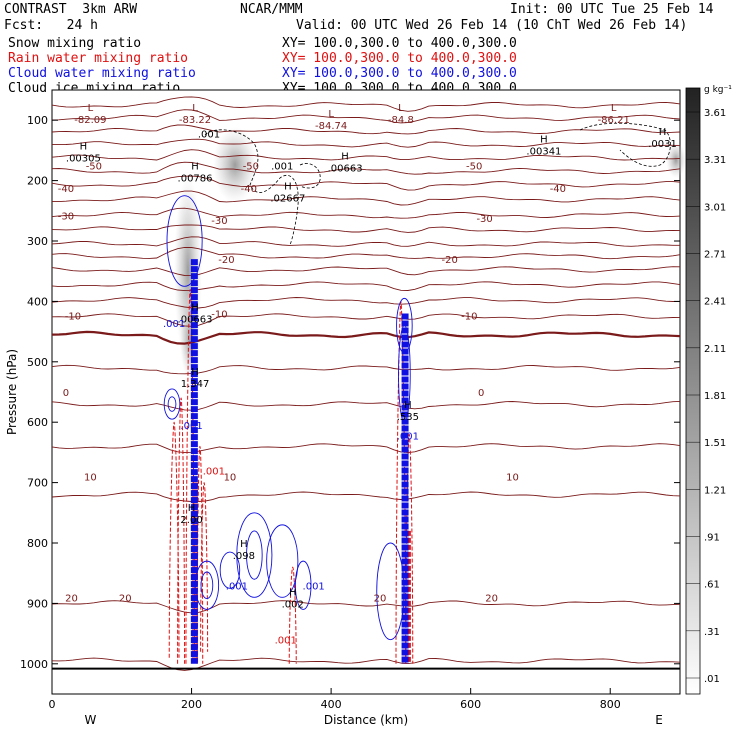 Image resolution: width=740 pixels, height=740 pixels. I want to click on ice-contour-right, so click(625, 144).